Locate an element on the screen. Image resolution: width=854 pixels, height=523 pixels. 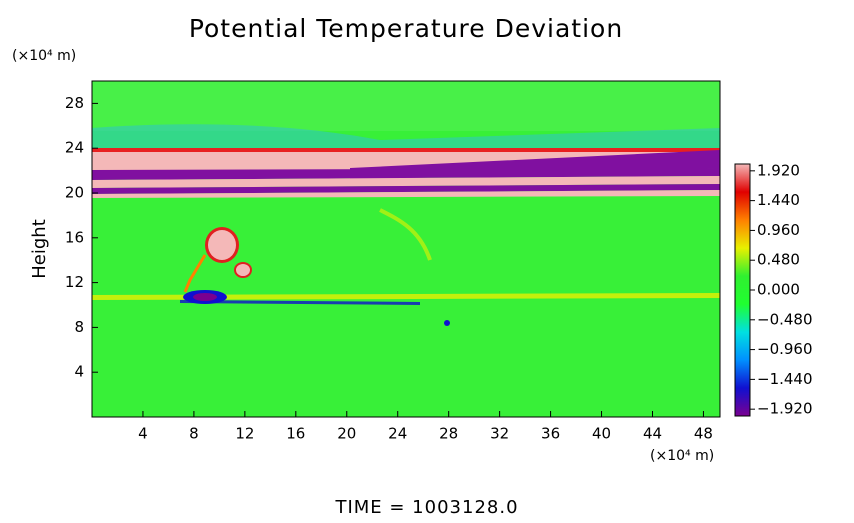
y-tick-label: 28 is located at coordinates (74, 103).